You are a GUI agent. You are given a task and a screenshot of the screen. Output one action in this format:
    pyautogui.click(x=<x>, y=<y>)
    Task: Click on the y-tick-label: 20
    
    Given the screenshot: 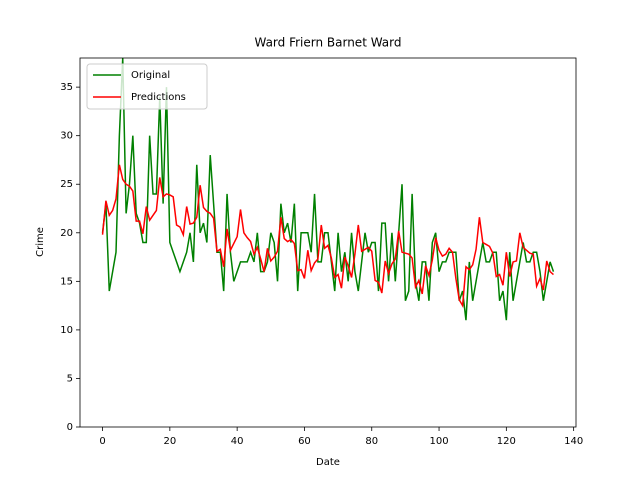 What is the action you would take?
    pyautogui.click(x=66, y=233)
    